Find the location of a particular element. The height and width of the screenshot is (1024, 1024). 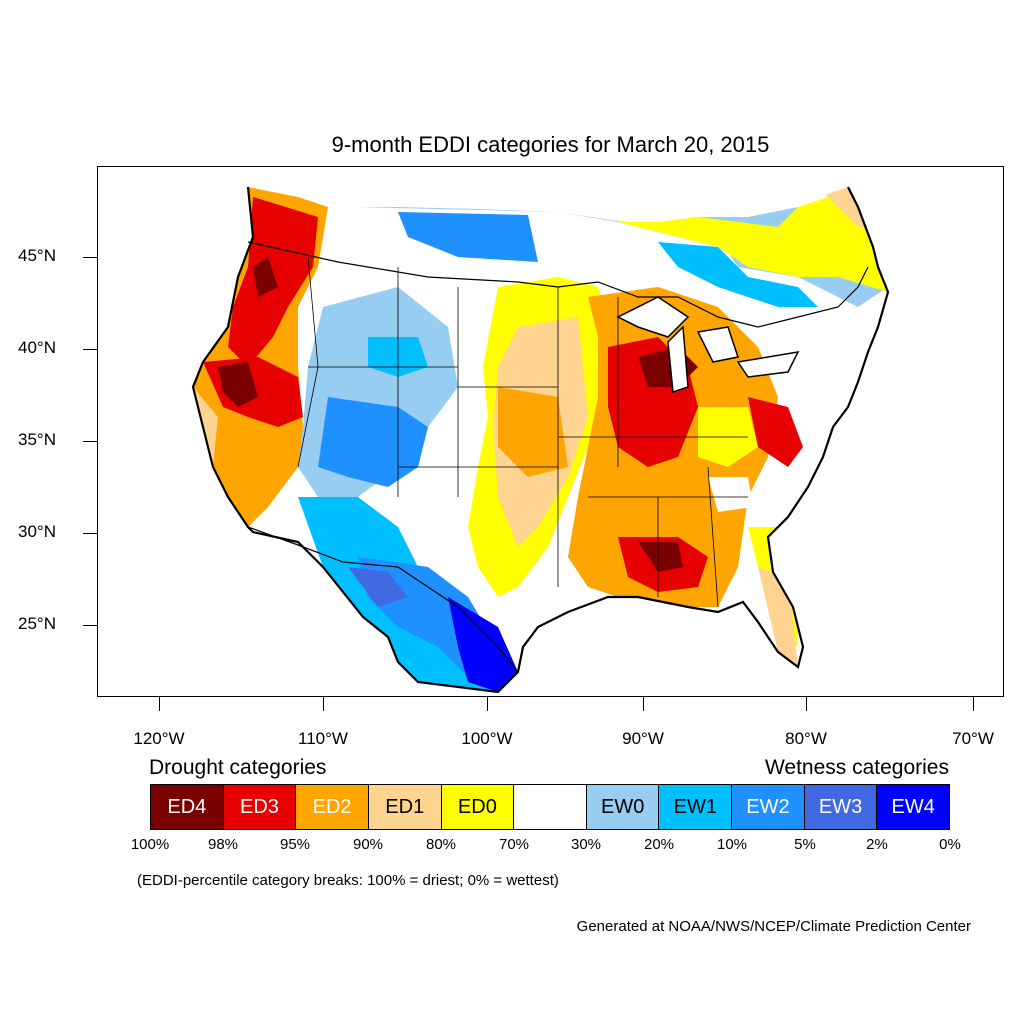

legend-break: 80% is located at coordinates (441, 844).